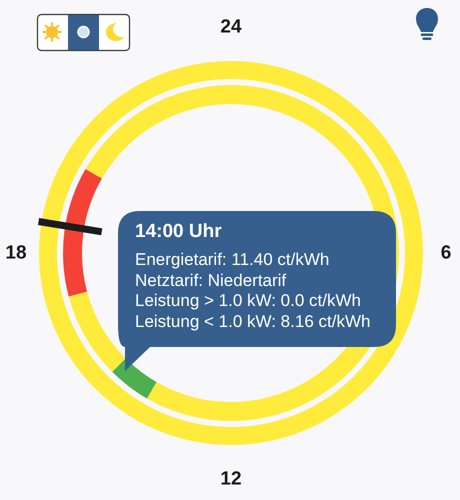 The width and height of the screenshot is (460, 500). I want to click on text: Netztarif: Niedertarif, so click(210, 280).